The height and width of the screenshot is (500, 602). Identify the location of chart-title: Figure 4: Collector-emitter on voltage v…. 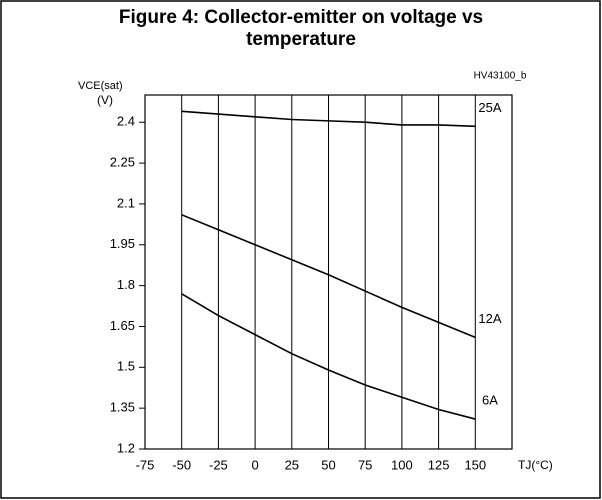
(301, 17).